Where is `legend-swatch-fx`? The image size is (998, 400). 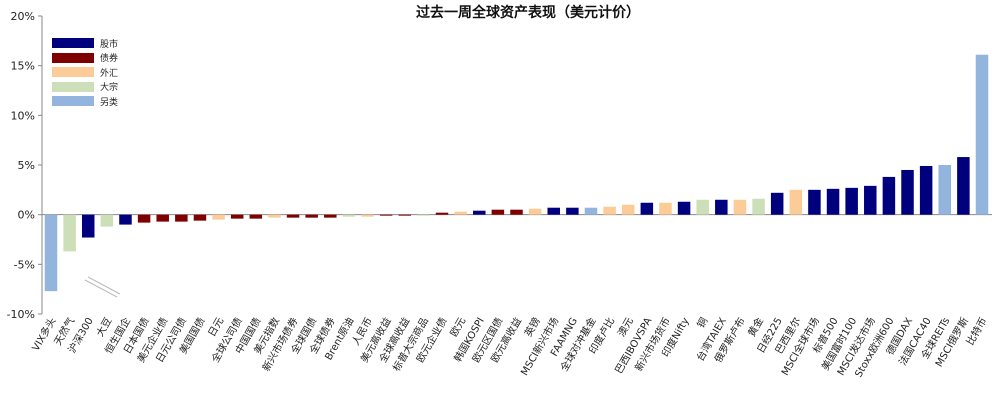
legend-swatch-fx is located at coordinates (73, 72).